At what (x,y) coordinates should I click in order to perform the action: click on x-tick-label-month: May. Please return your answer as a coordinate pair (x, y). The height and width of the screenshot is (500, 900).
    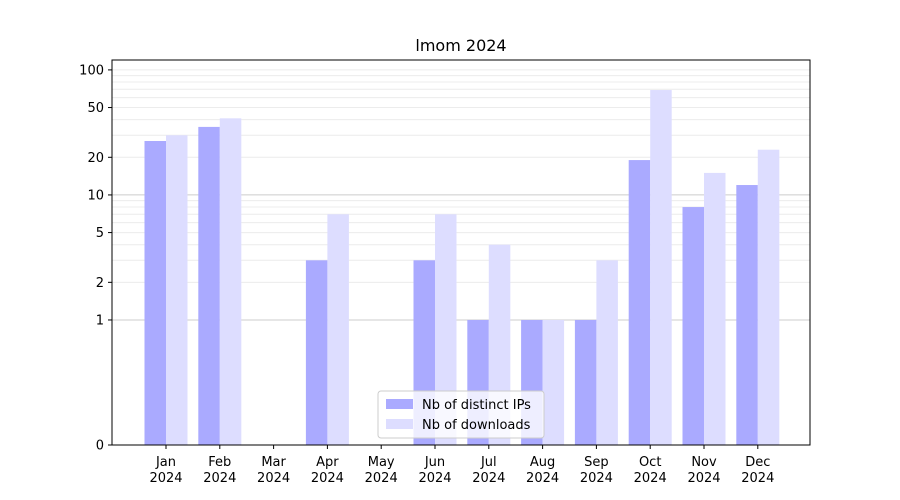
    Looking at the image, I should click on (381, 462).